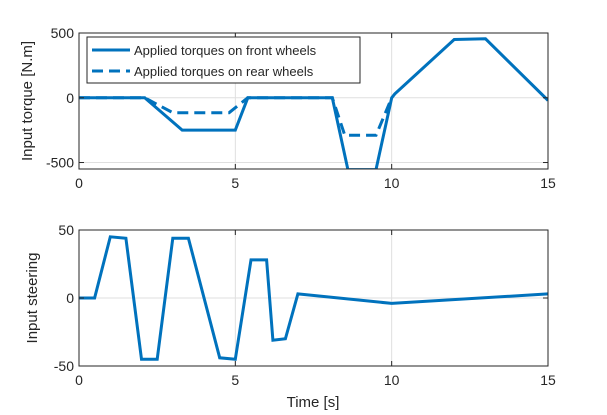 This screenshot has height=415, width=607. I want to click on steering-y-tick-label: 0, so click(70, 298).